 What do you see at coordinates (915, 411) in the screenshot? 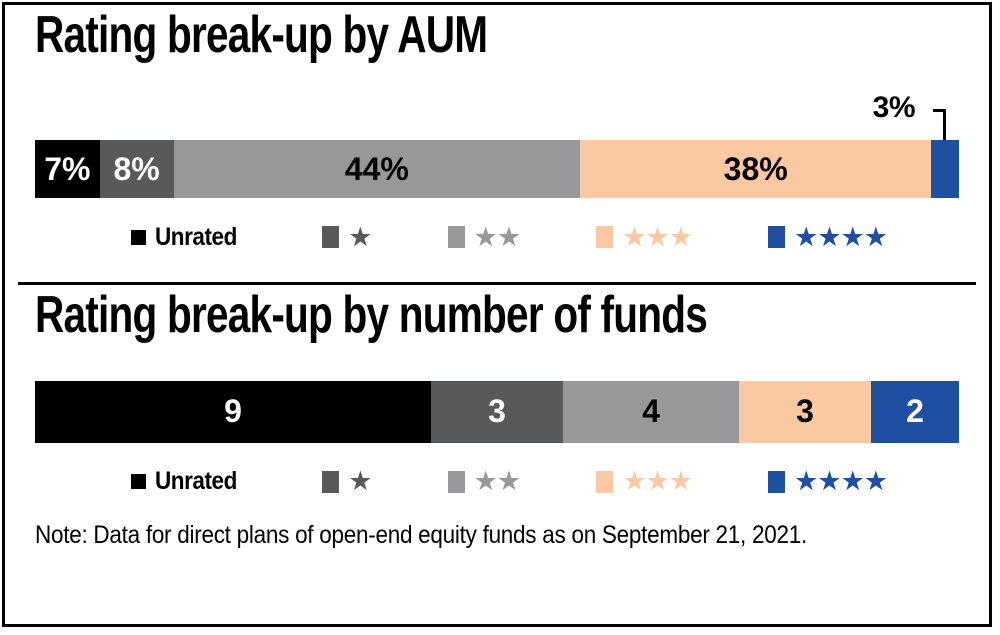
I see `bar-segment: 2` at bounding box center [915, 411].